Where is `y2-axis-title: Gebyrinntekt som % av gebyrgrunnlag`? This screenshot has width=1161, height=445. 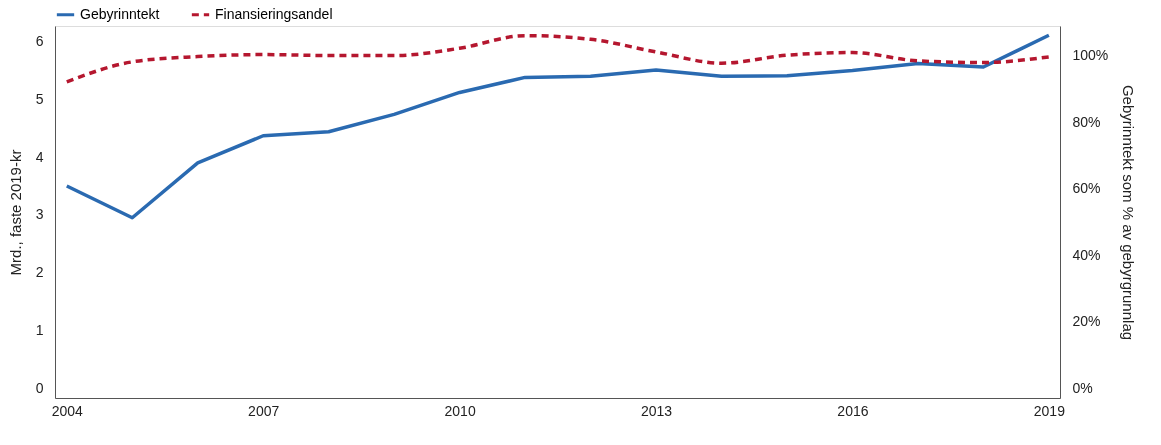
y2-axis-title: Gebyrinntekt som % av gebyrgrunnlag is located at coordinates (1129, 212).